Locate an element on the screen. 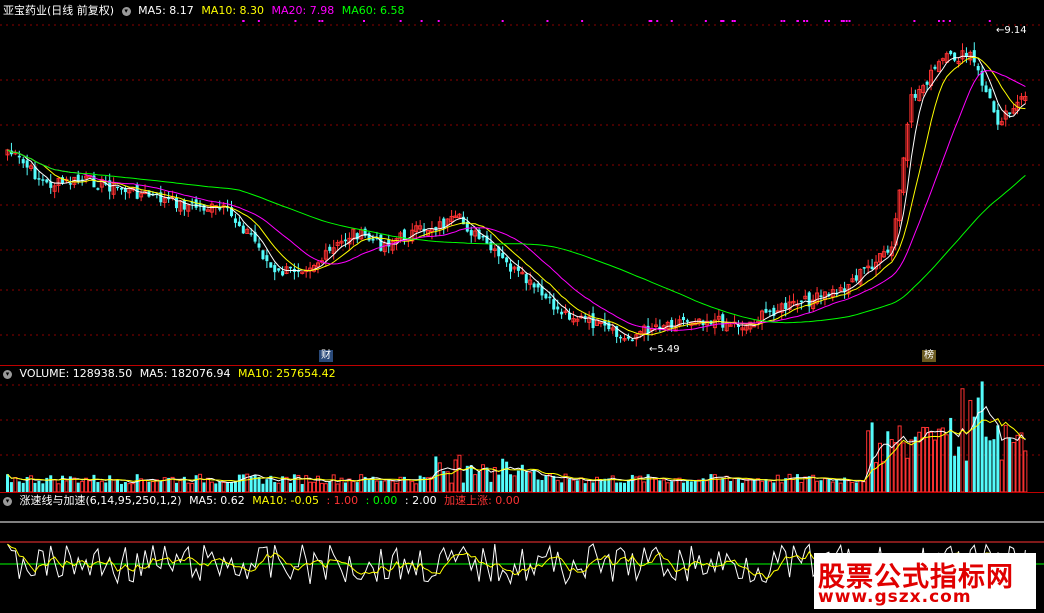 The height and width of the screenshot is (613, 1044). watermark-logo: 股票公式指标网 www.gszx.com is located at coordinates (925, 581).